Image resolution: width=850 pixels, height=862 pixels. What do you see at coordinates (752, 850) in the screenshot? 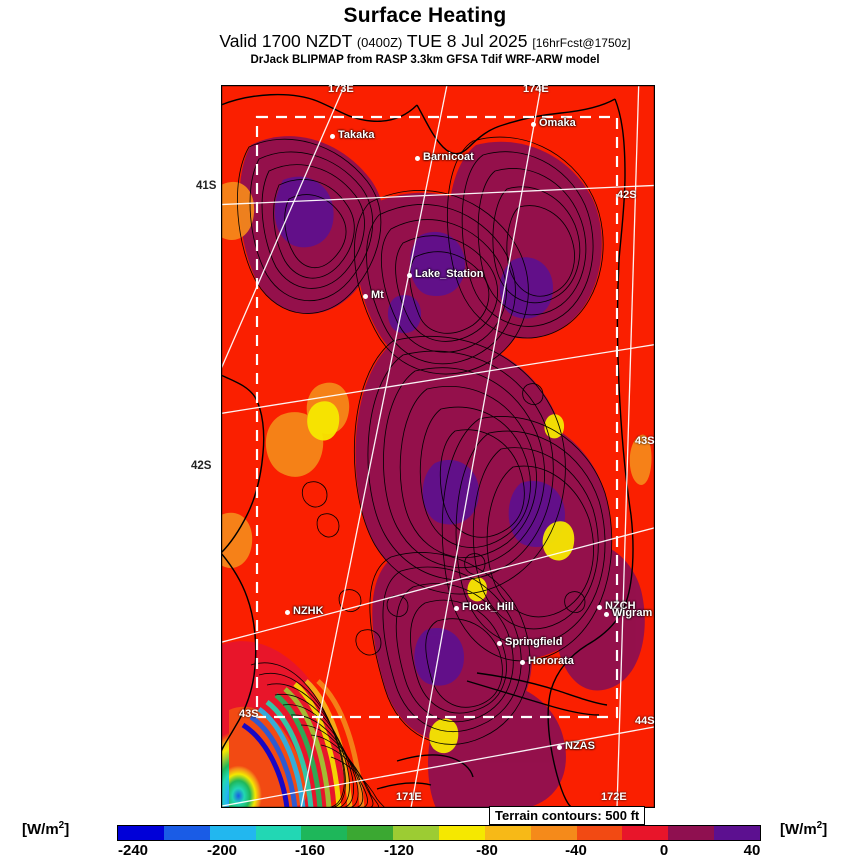
I see `colorbar-tick-7: 40` at bounding box center [752, 850].